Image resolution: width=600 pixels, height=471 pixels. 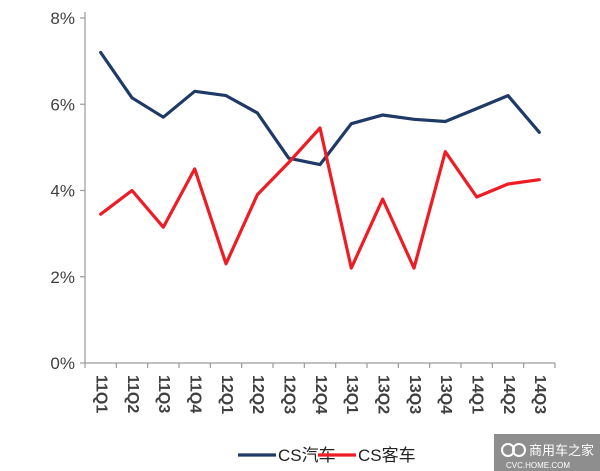 I want to click on x-tick-label: 11Q3, so click(x=163, y=394).